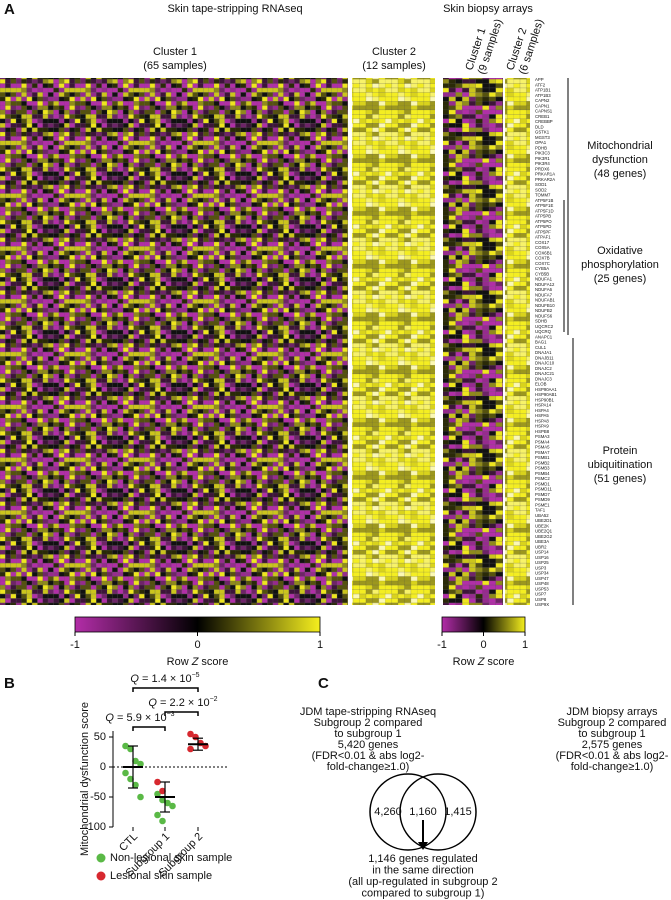 The width and height of the screenshot is (671, 900). I want to click on gene-label: PSME1, so click(542, 504).